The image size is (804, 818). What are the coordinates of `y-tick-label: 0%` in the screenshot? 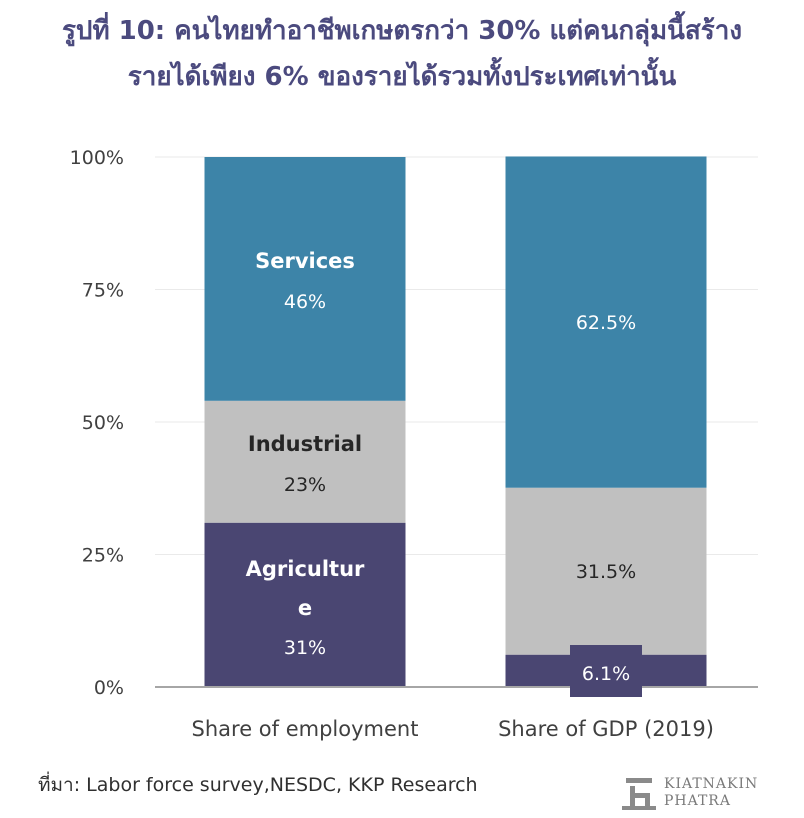 It's located at (109, 688).